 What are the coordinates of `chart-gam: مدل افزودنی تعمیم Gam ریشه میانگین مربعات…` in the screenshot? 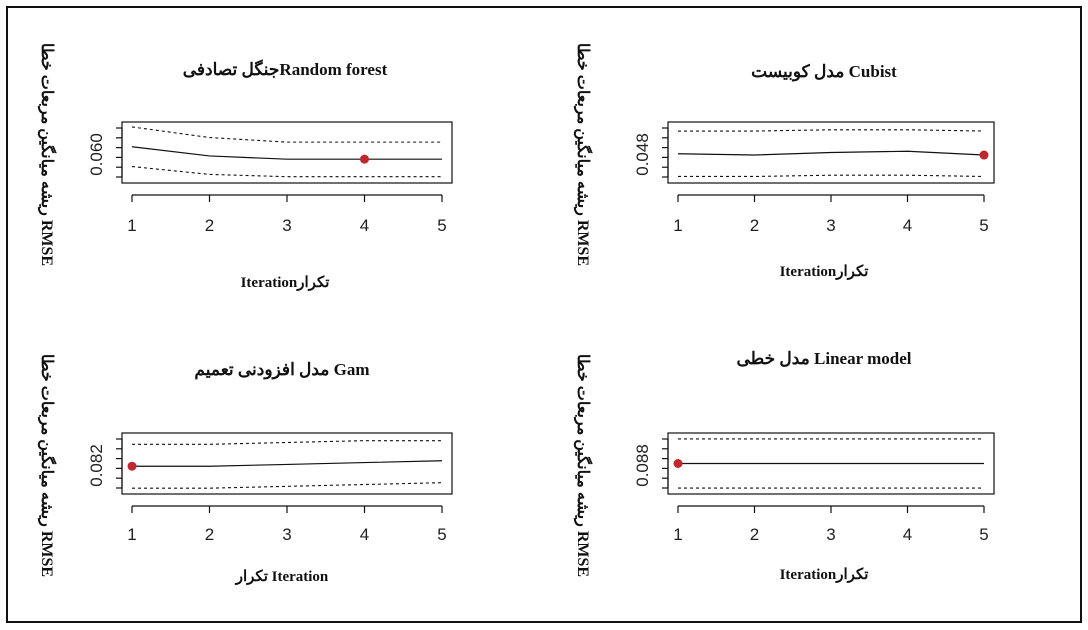 It's located at (245, 469).